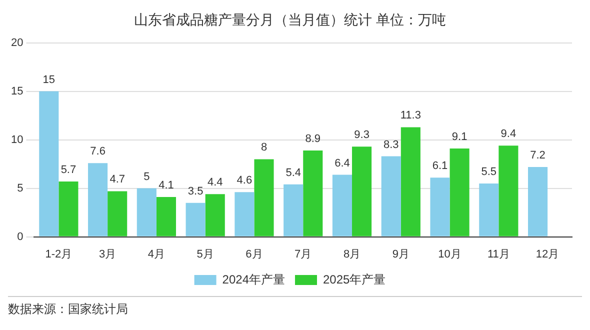  Describe the element at coordinates (293, 172) in the screenshot. I see `data-label: 5.4` at that location.